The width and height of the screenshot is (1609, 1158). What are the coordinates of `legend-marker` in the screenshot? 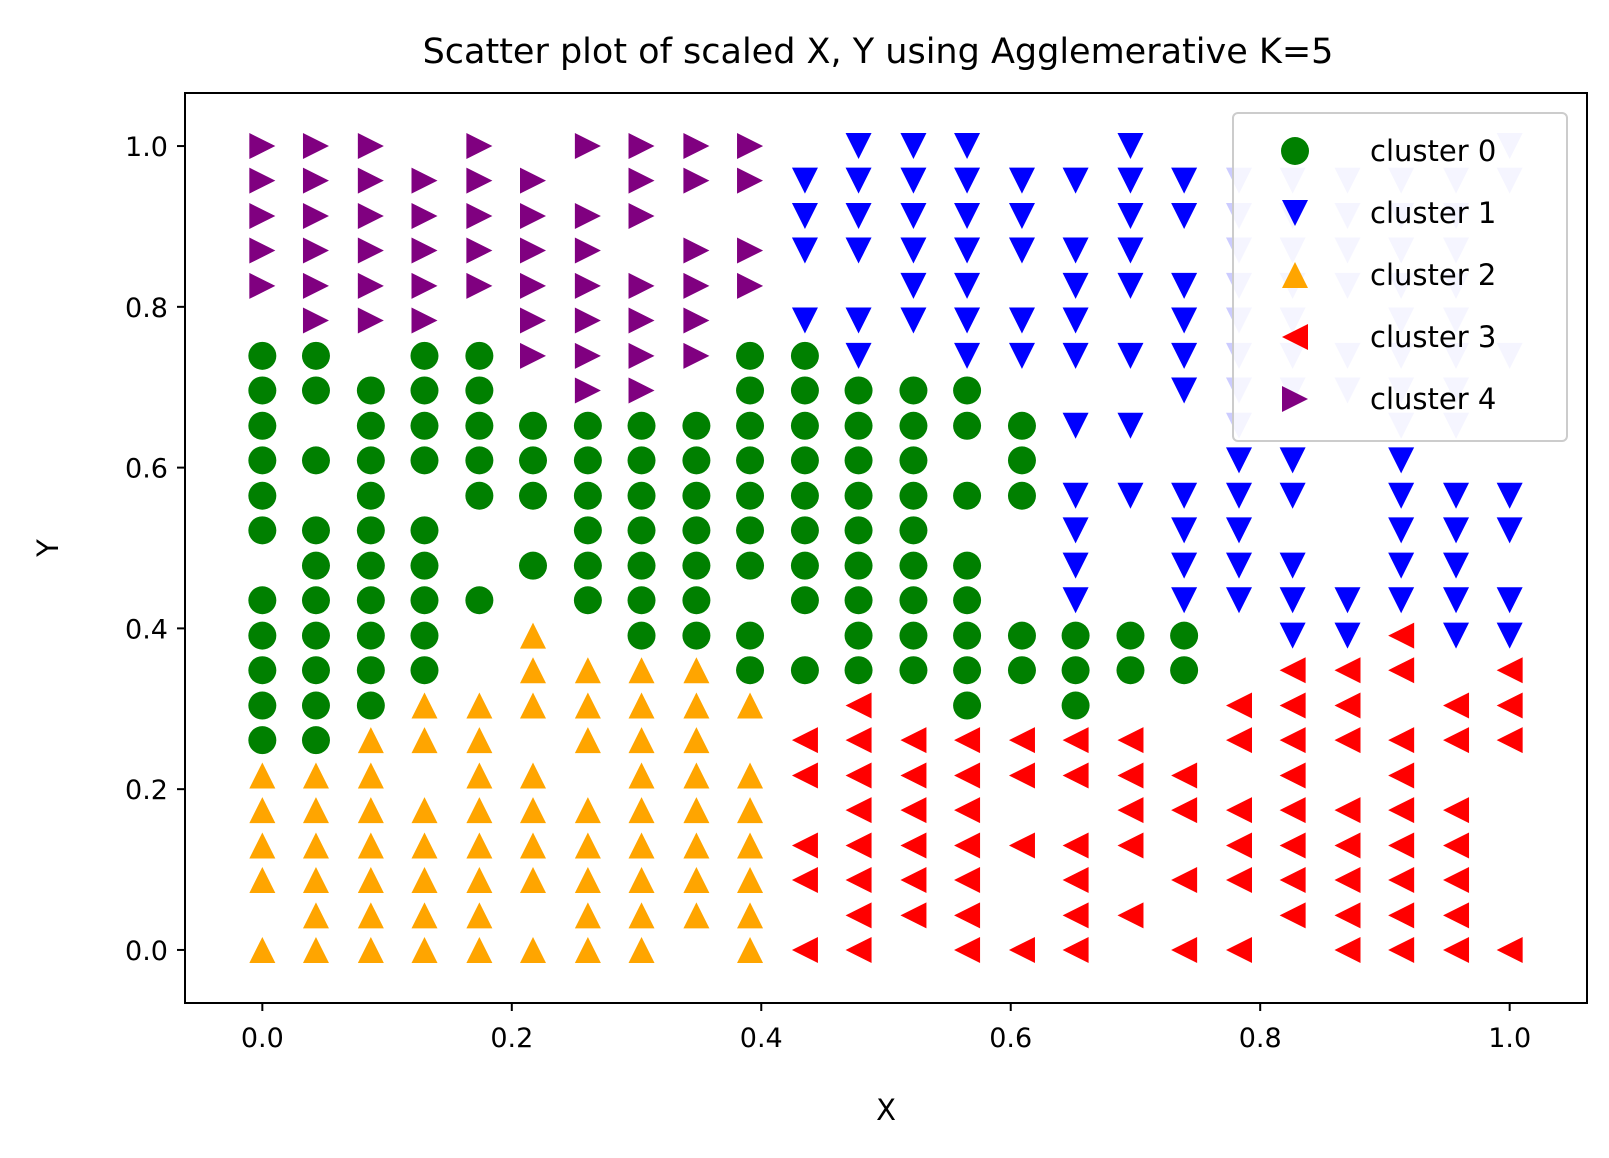 It's located at (1295, 275).